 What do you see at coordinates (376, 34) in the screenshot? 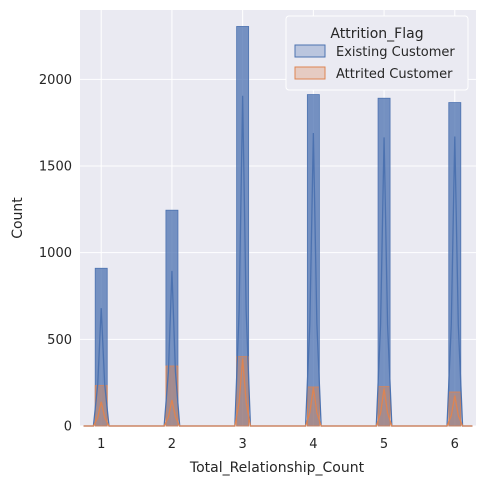
I see `legend-title: Attrition_Flag` at bounding box center [376, 34].